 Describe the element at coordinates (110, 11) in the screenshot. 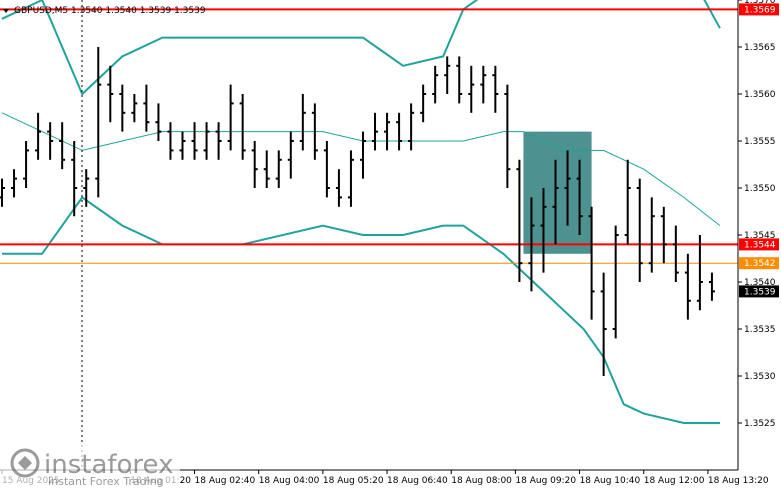

I see `chart-title: GBPUSD,M5 1.3540 1.3540 1.3539 1.3539` at that location.